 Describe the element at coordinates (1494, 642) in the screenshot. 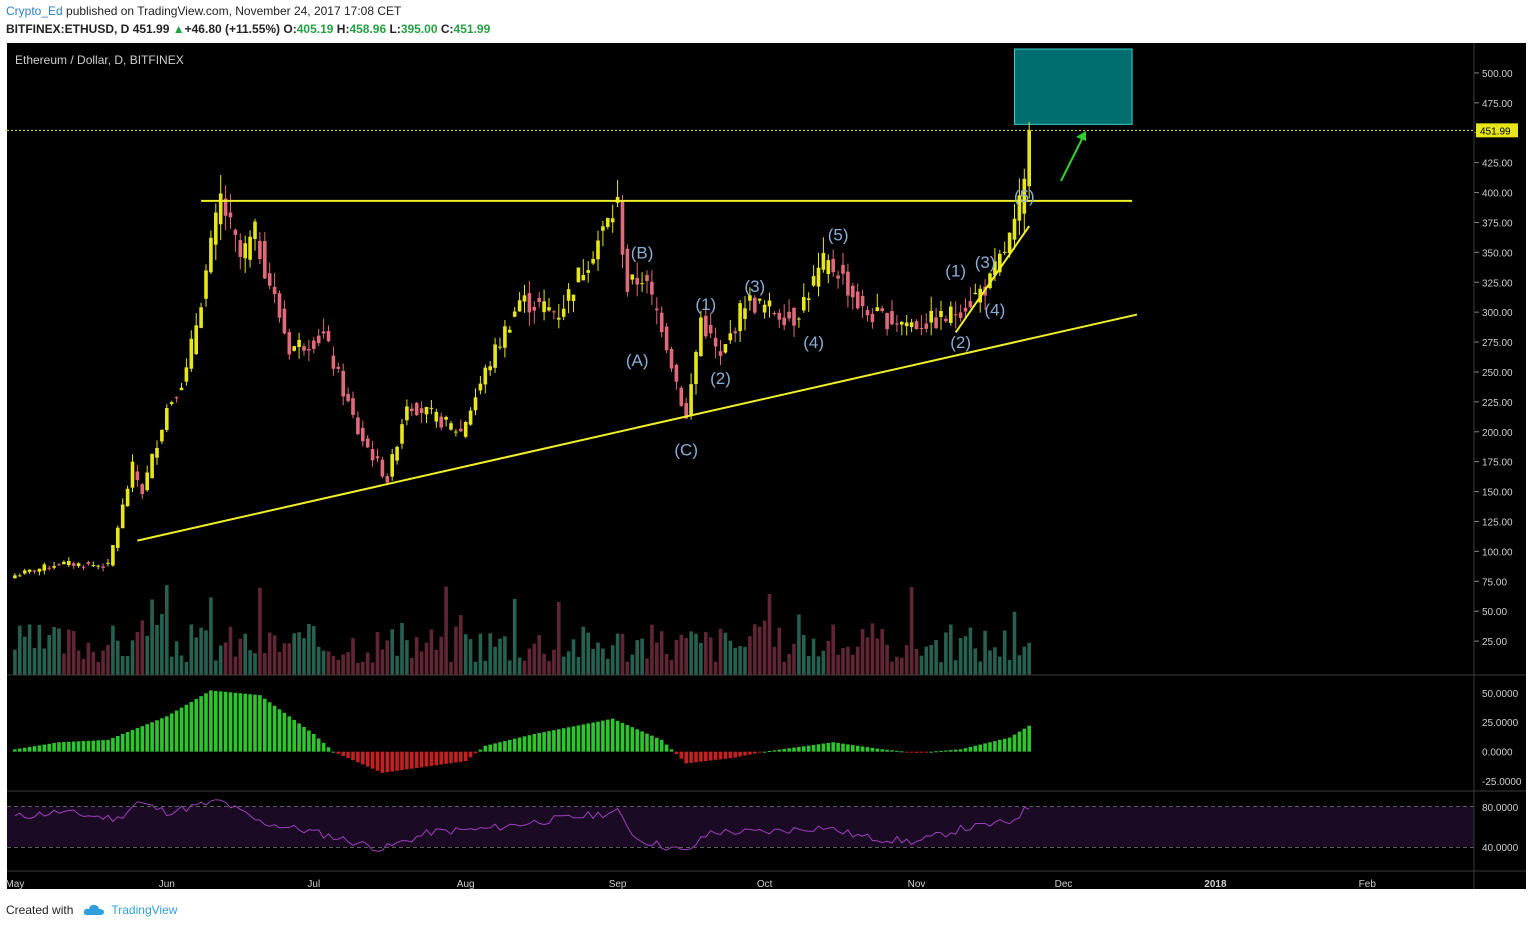

I see `price-tick-label: 25.00` at that location.